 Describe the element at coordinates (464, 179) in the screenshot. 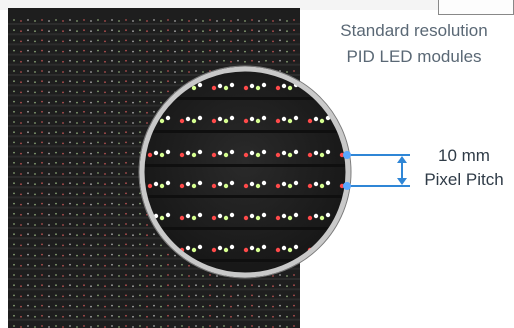

I see `pixel-pitch-text: Pixel Pitch` at that location.